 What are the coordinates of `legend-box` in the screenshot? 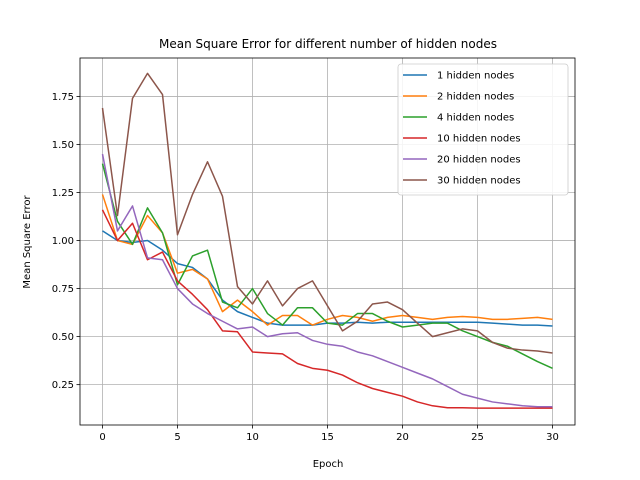 It's located at (483, 129).